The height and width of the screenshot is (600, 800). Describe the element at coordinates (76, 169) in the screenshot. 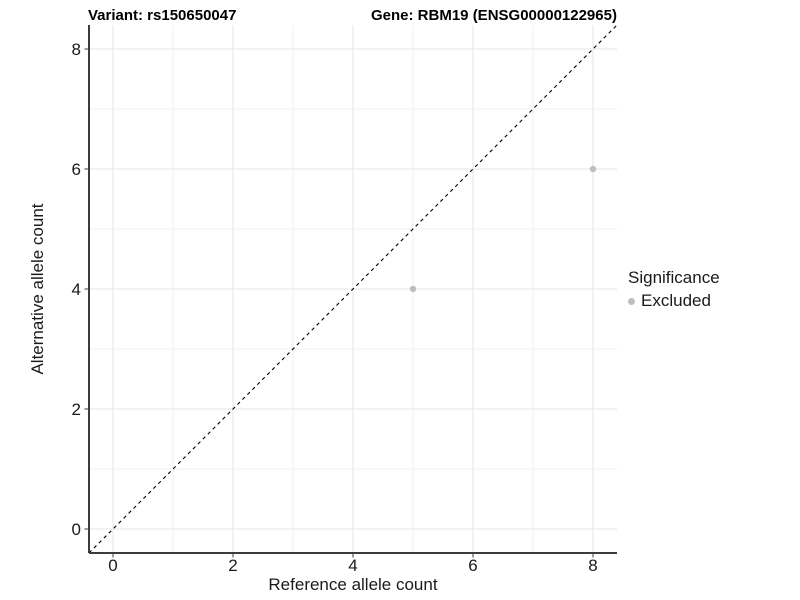

I see `y-tick-label: 6` at that location.